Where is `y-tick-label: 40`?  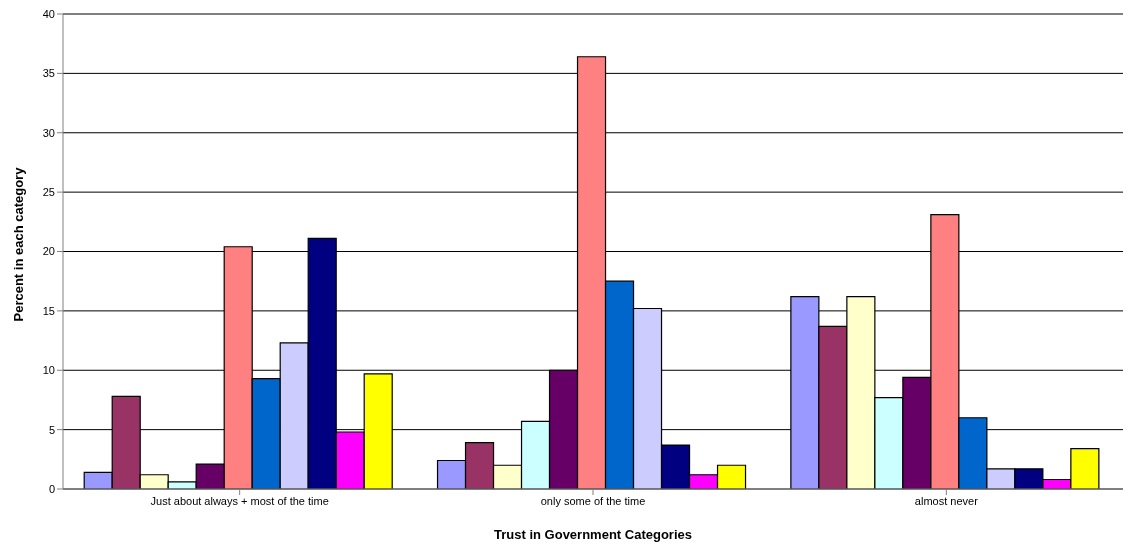
y-tick-label: 40 is located at coordinates (48, 13).